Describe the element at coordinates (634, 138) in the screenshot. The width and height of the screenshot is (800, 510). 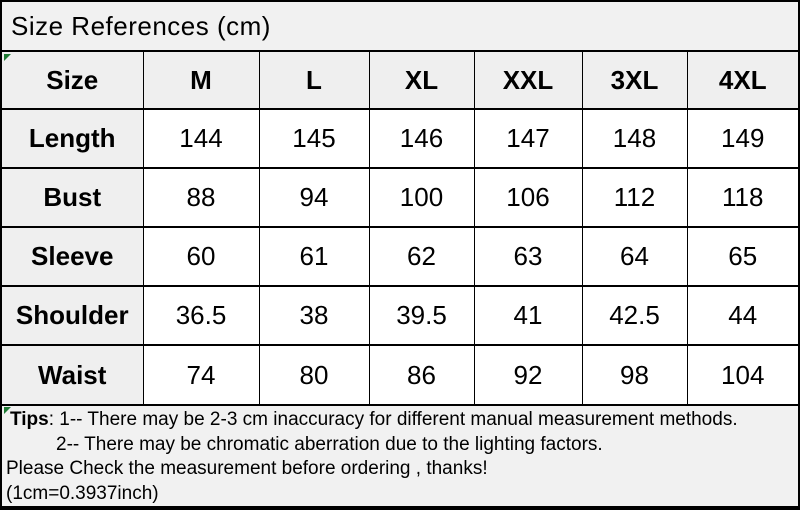
I see `table-cell: 148` at that location.